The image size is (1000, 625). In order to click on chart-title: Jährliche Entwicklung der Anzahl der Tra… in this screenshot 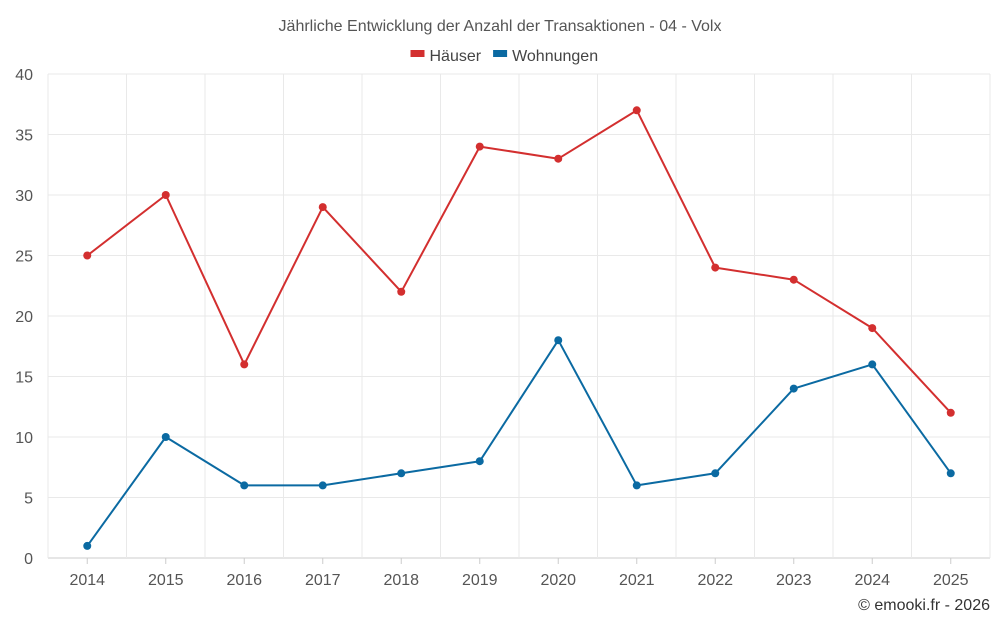, I will do `click(500, 26)`.